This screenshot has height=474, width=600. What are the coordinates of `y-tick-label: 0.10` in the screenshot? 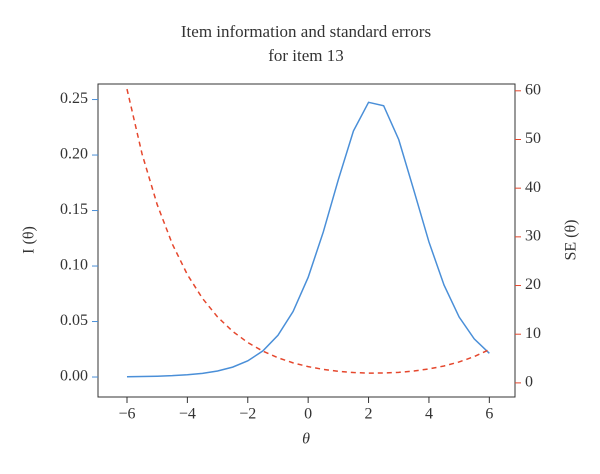 It's located at (74, 265).